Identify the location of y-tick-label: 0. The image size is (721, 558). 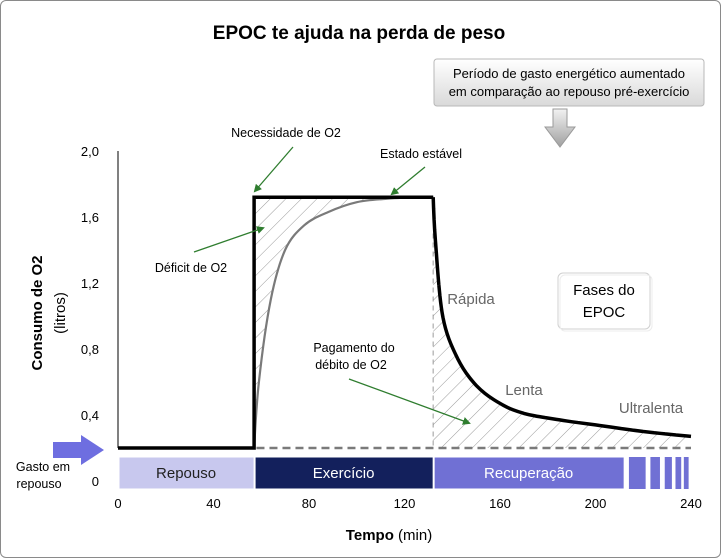
(95, 481).